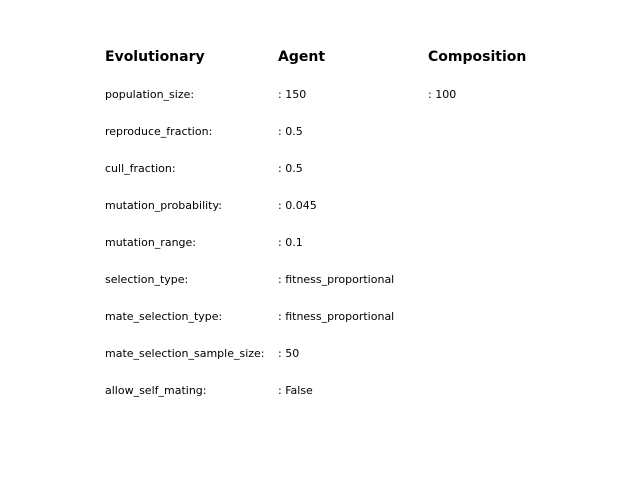  Describe the element at coordinates (289, 353) in the screenshot. I see `mate-selection-sample-size-agent-value: : 50` at that location.